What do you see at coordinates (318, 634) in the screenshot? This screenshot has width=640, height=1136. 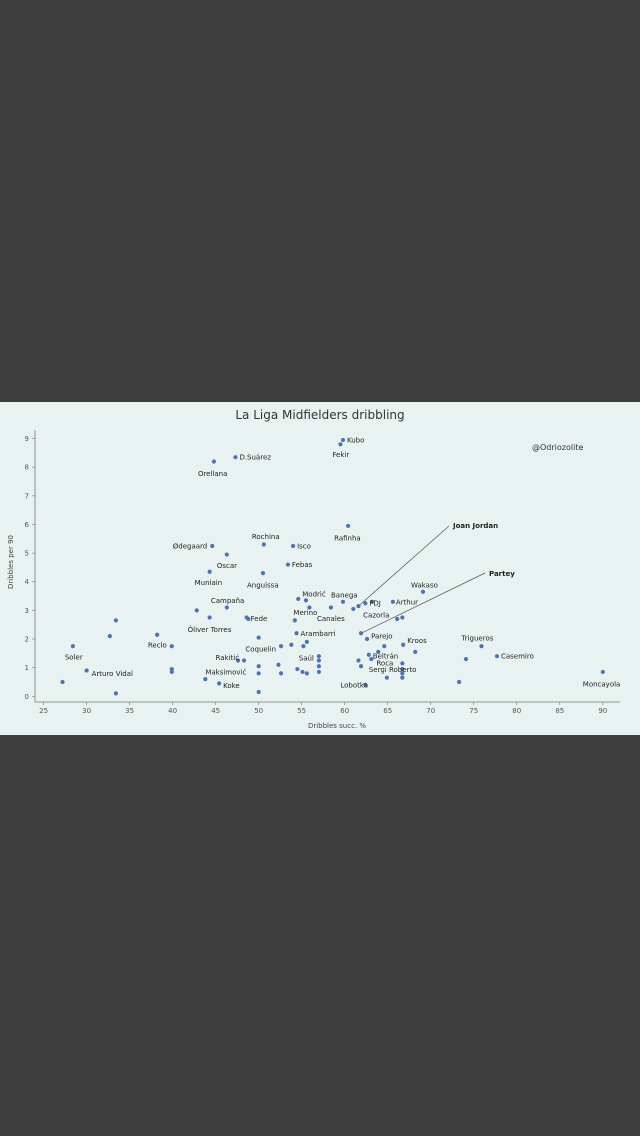 I see `point-label: Arambarri` at bounding box center [318, 634].